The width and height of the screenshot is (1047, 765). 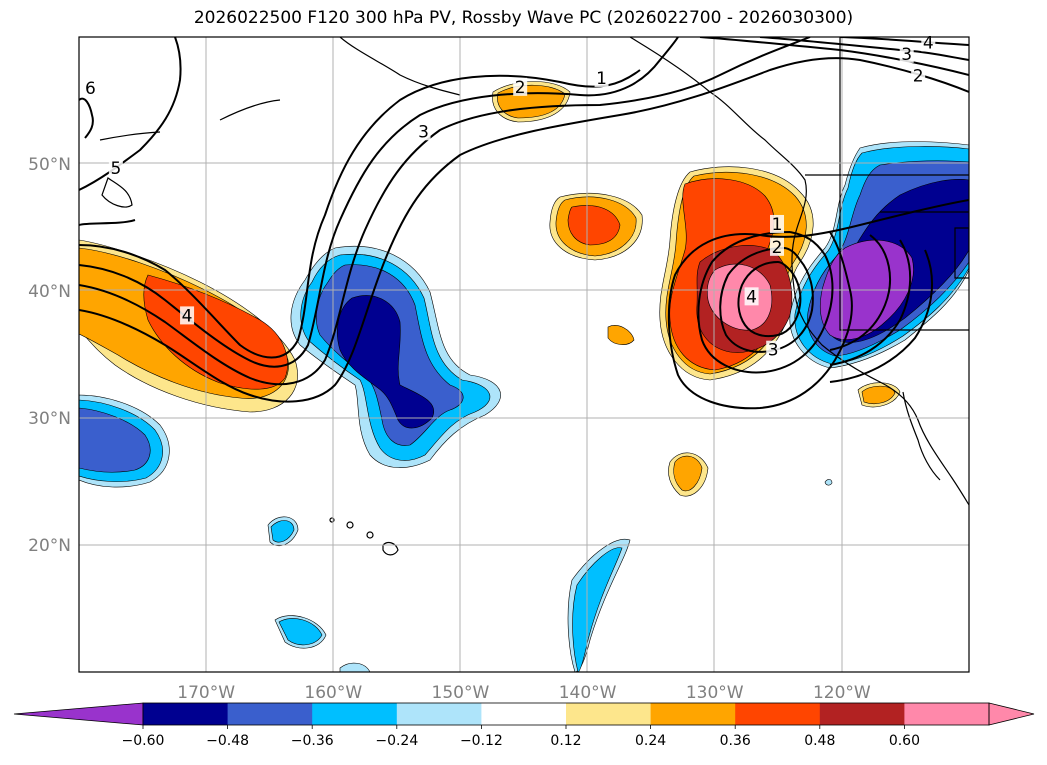 I want to click on colorbar-tick-label: 0.36, so click(x=735, y=741).